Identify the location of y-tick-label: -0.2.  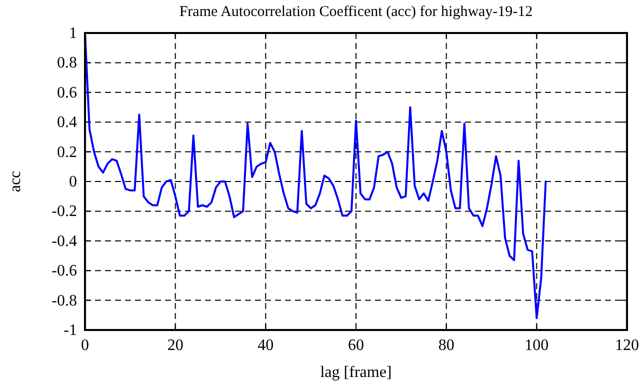
(64, 211).